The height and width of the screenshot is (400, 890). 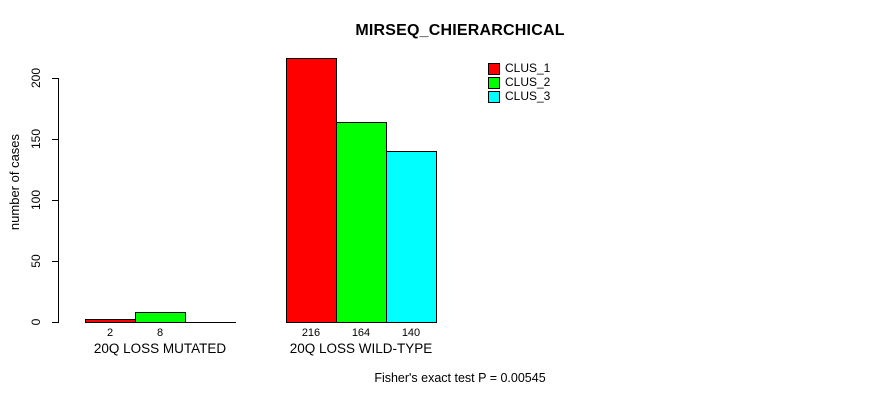 What do you see at coordinates (210, 322) in the screenshot?
I see `bar-clus_3-1-zero` at bounding box center [210, 322].